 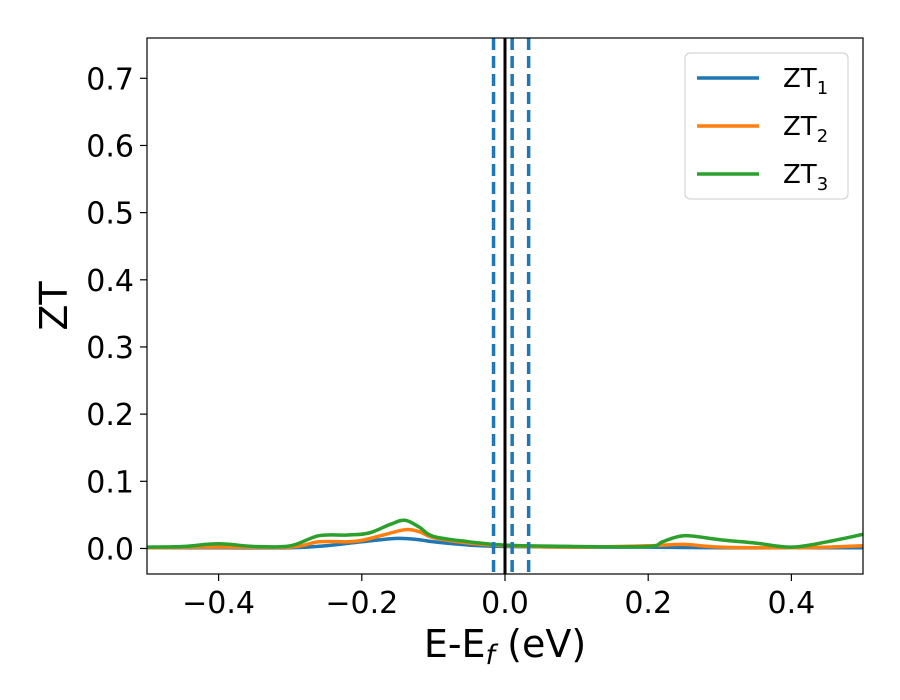 I want to click on vline-layer, so click(x=511, y=306).